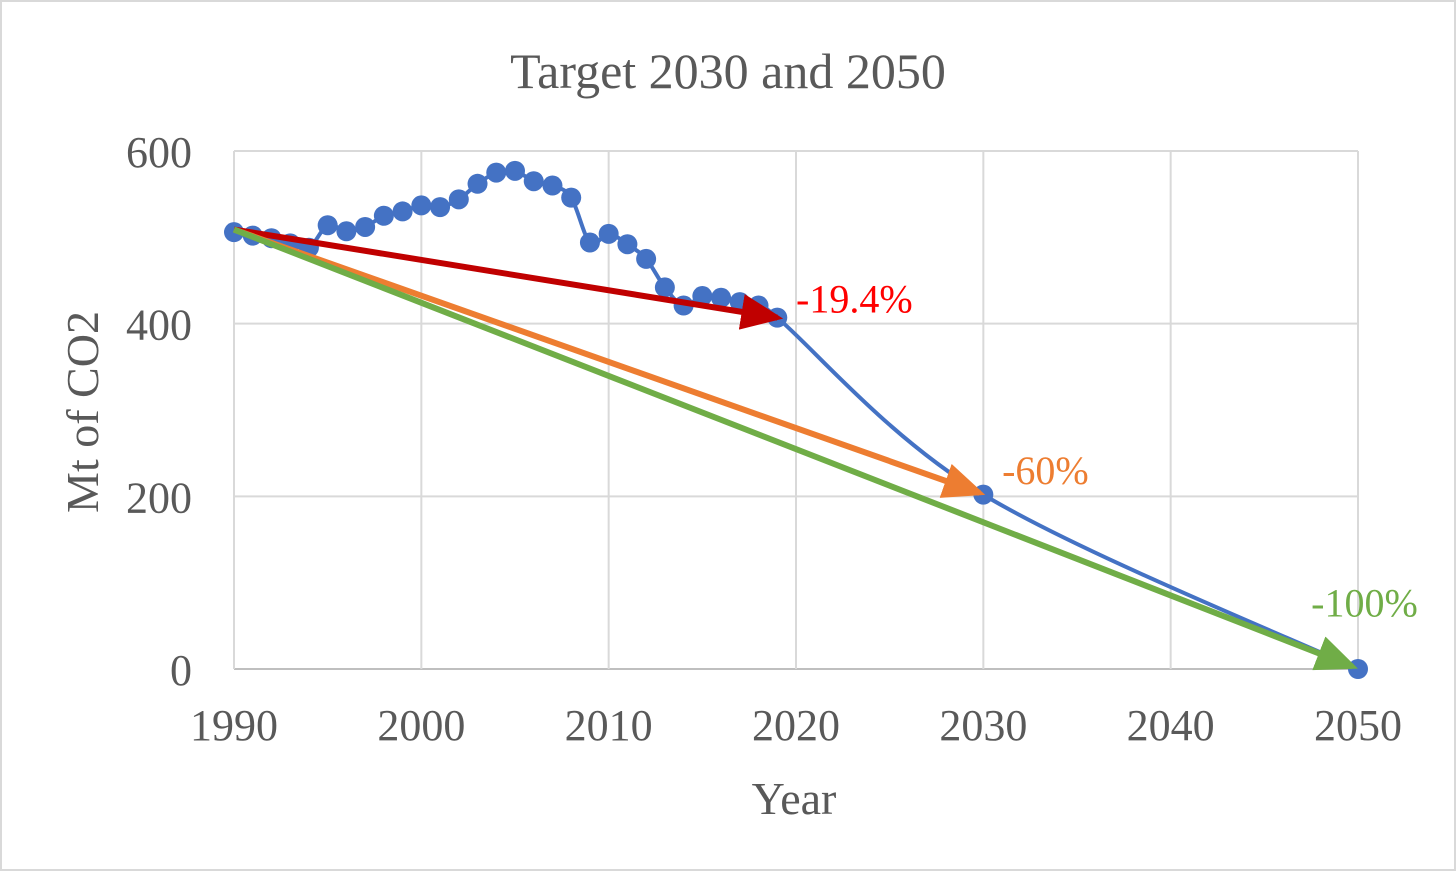  Describe the element at coordinates (159, 497) in the screenshot. I see `y-tick-label: 200` at that location.